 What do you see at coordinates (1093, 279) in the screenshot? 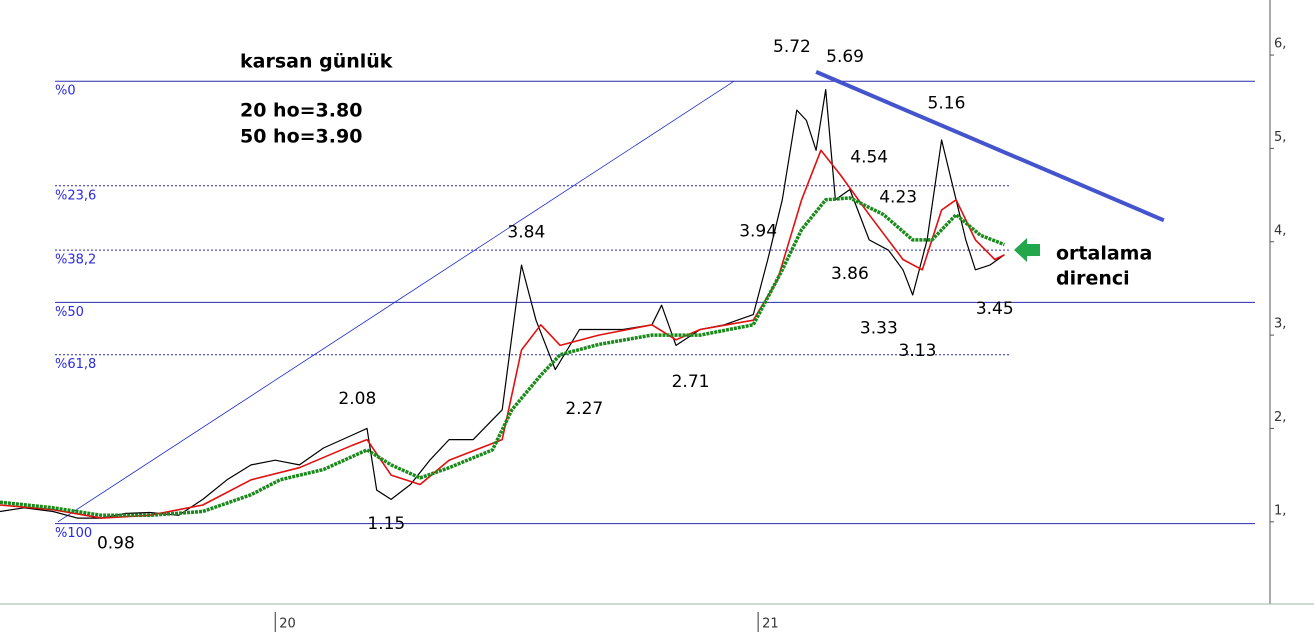
I see `callout: direnci` at bounding box center [1093, 279].